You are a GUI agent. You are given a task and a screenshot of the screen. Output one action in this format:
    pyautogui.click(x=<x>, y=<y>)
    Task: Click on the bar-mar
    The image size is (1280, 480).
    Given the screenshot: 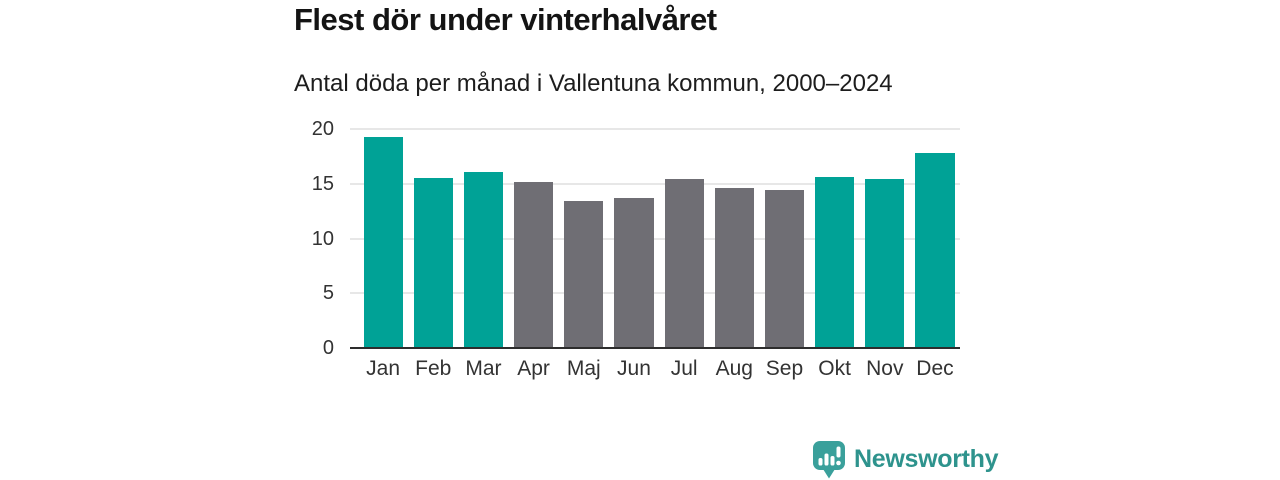 What is the action you would take?
    pyautogui.click(x=483, y=259)
    